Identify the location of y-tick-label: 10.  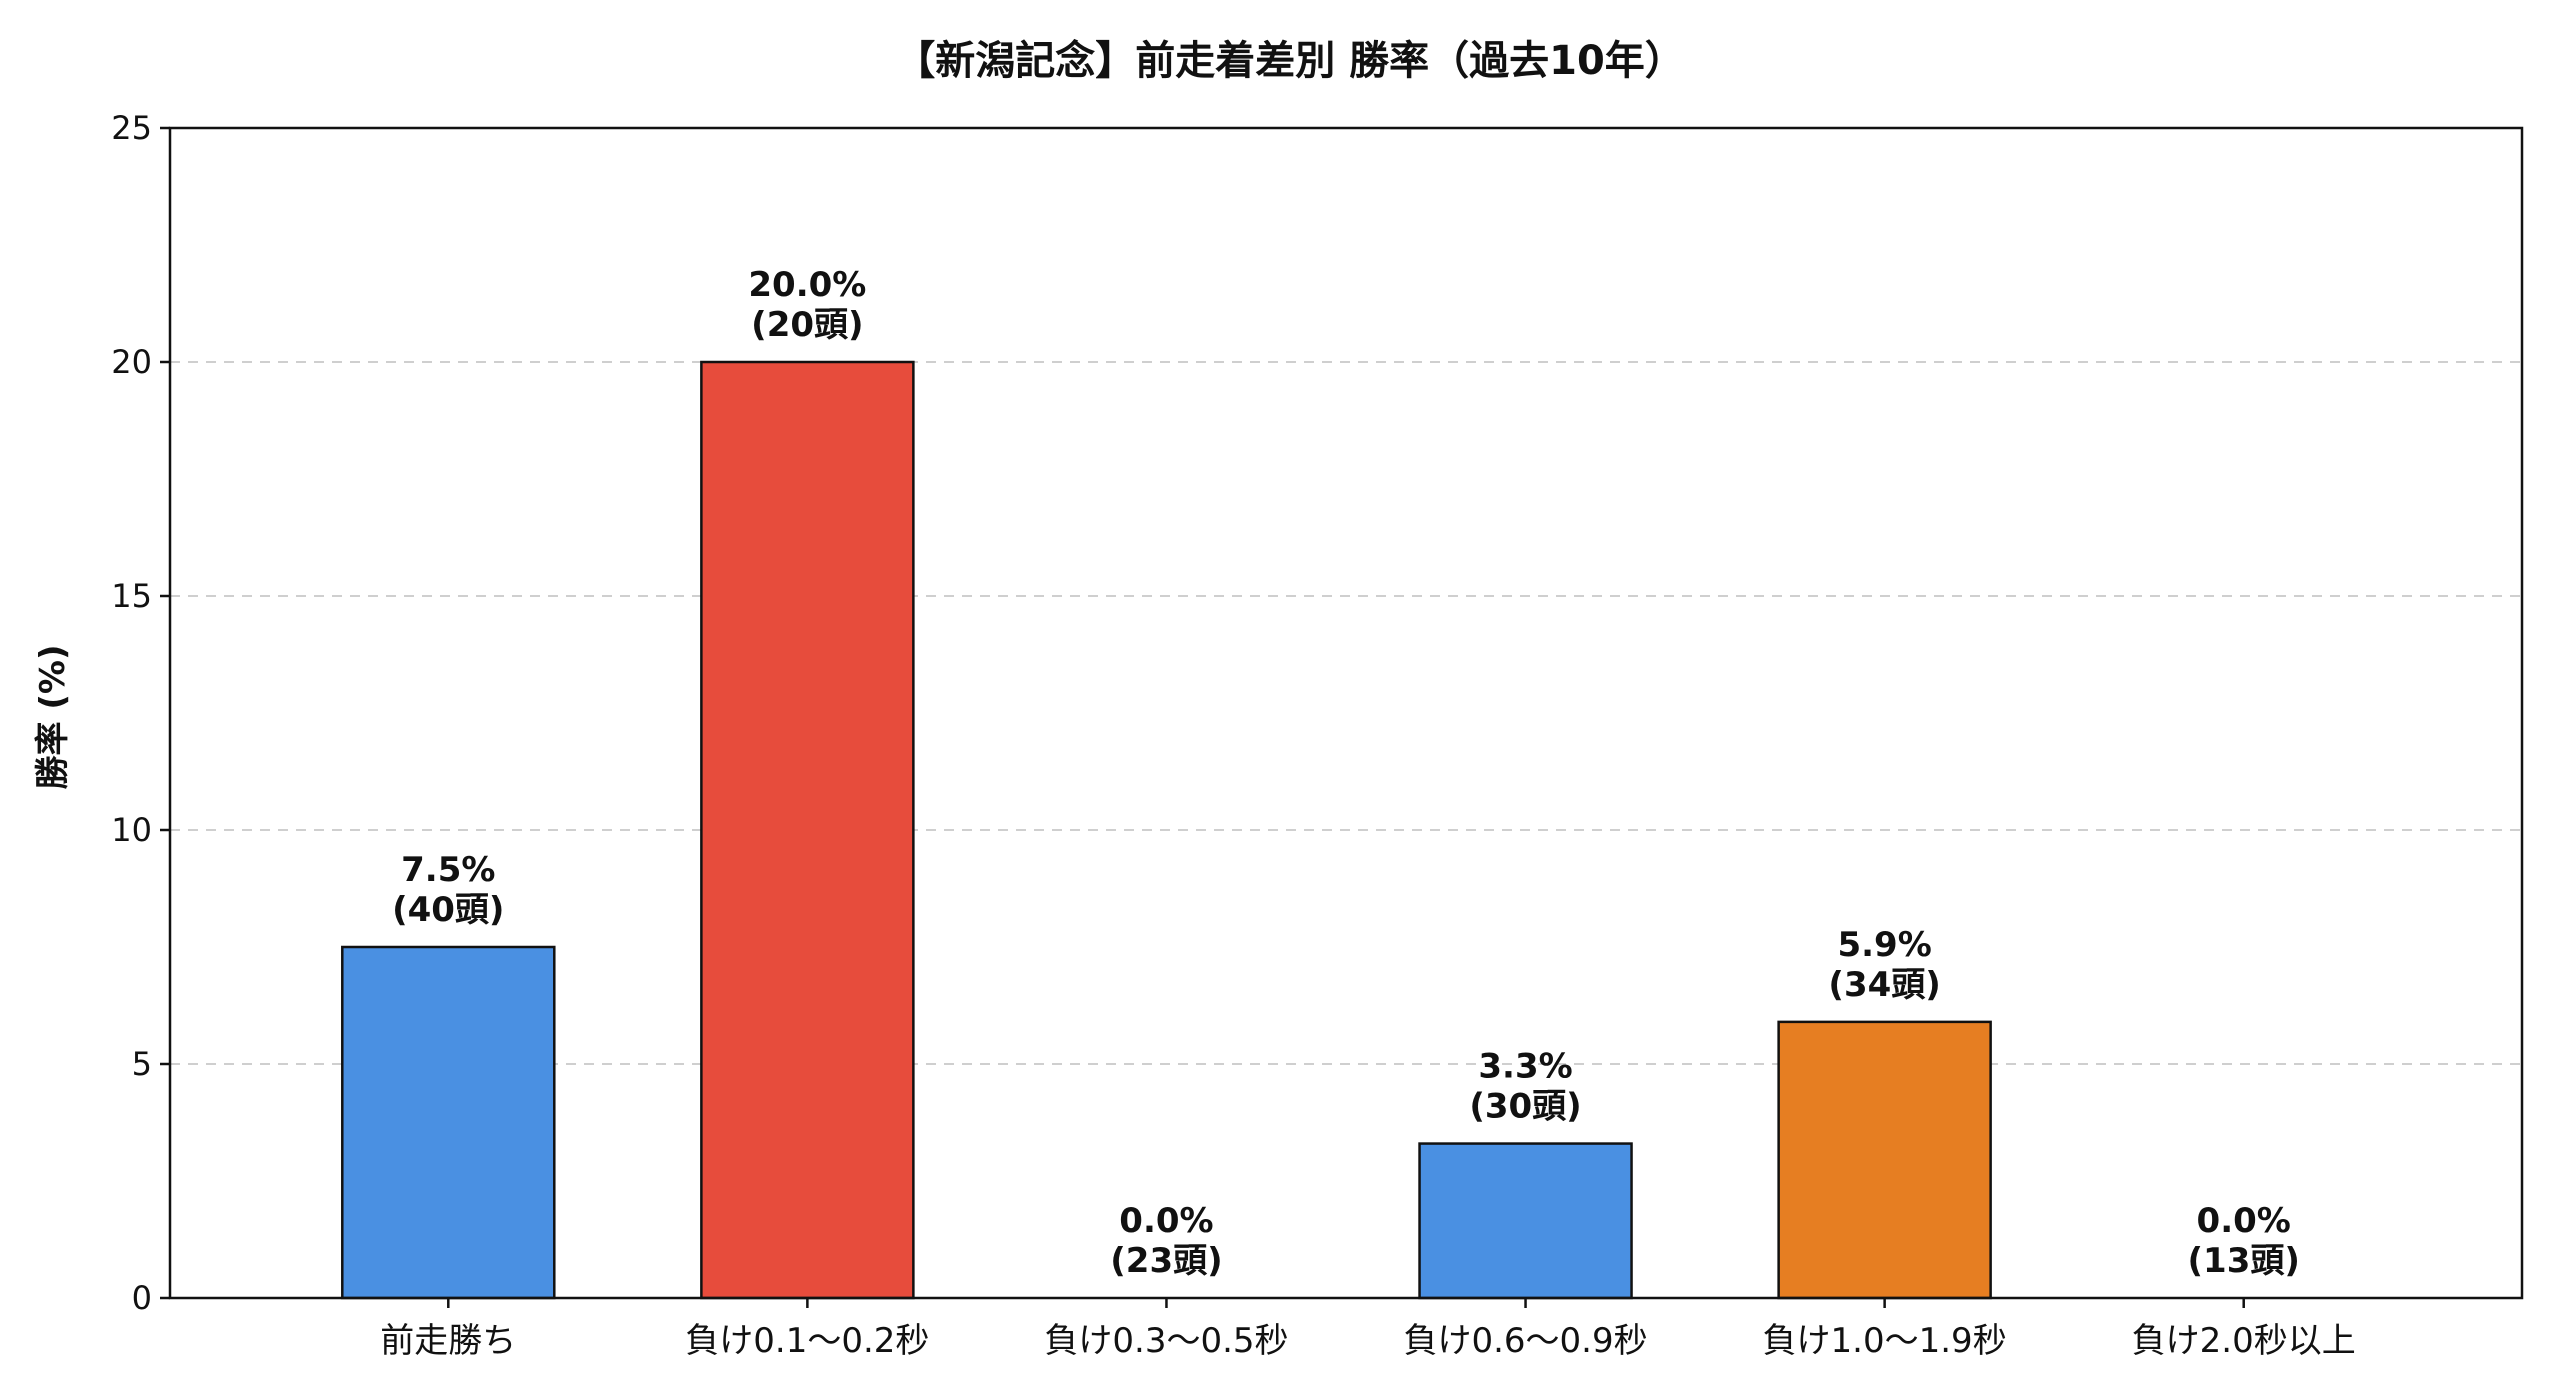
(131, 830).